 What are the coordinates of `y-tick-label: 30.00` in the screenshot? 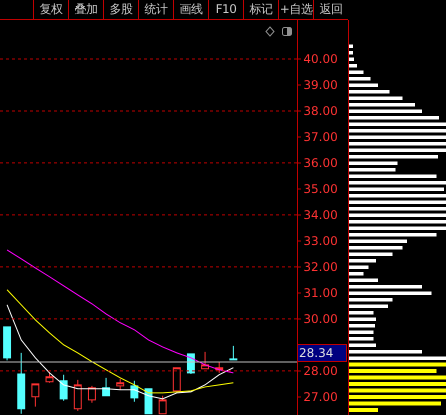 It's located at (320, 319).